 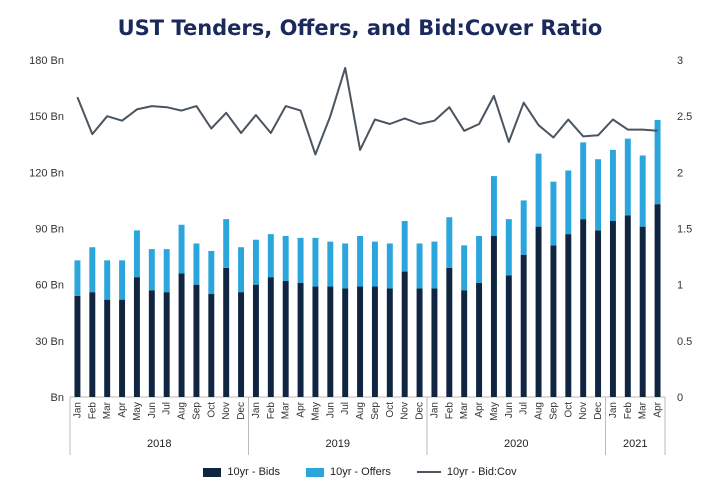 What do you see at coordinates (684, 117) in the screenshot?
I see `y-right-tick-label: 2.5` at bounding box center [684, 117].